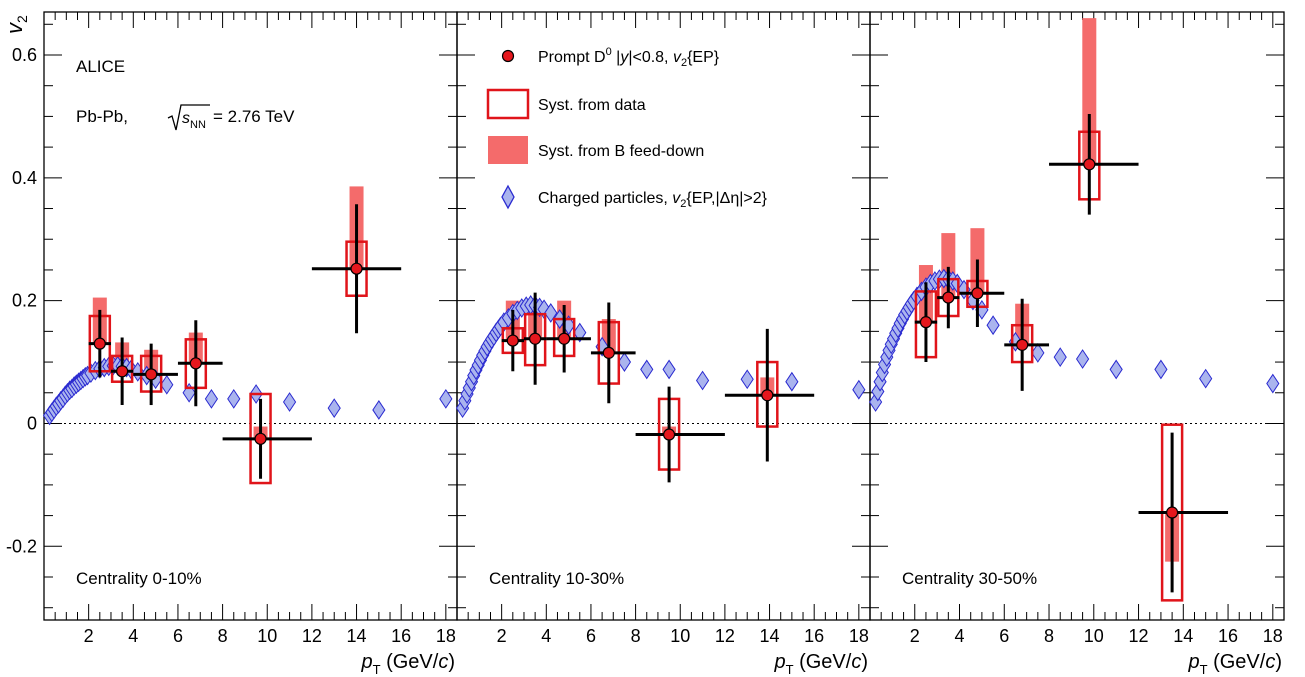 The image size is (1305, 677). Describe the element at coordinates (102, 116) in the screenshot. I see `system-label: Pb-Pb,` at that location.